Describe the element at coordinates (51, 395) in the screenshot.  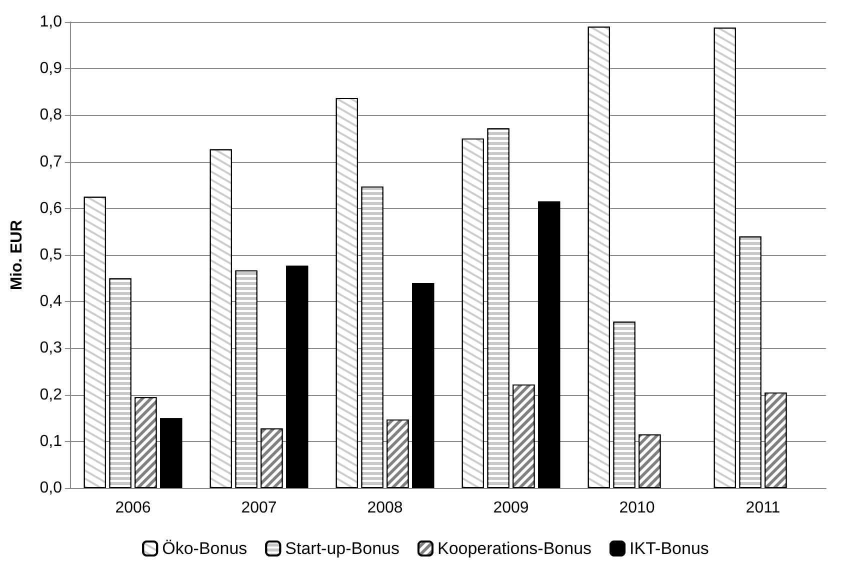
I see `y-tick-label: 0,2` at that location.